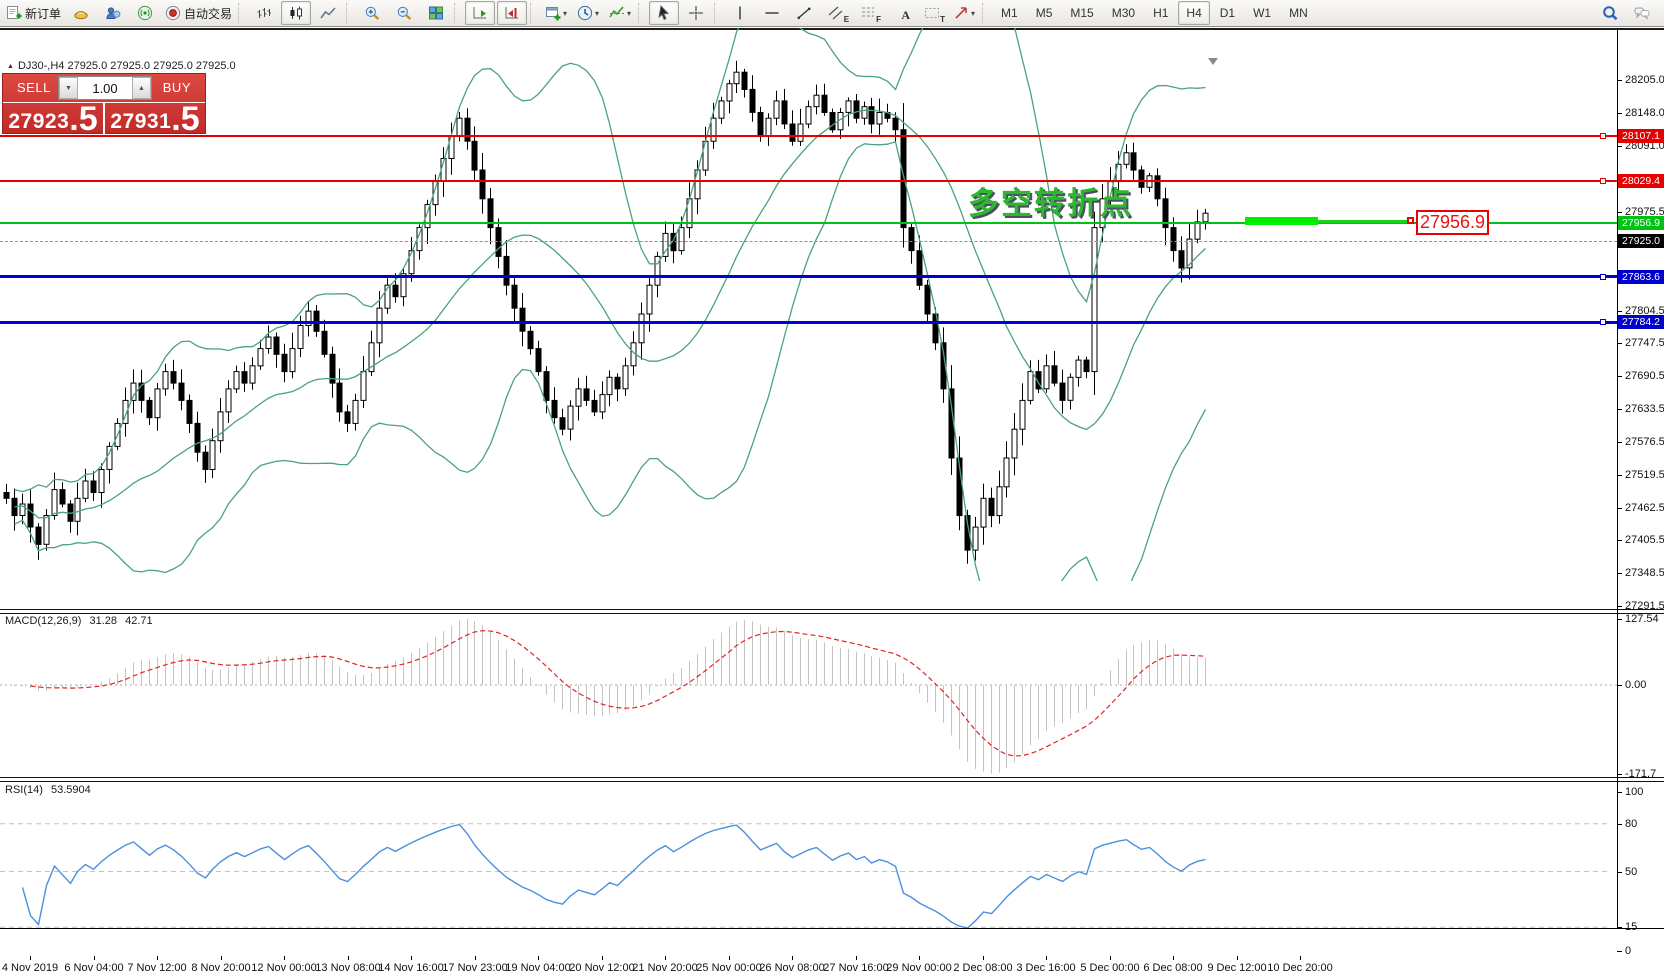 The height and width of the screenshot is (974, 1664). What do you see at coordinates (198, 13) in the screenshot?
I see `autotrading-button: 自动交易` at bounding box center [198, 13].